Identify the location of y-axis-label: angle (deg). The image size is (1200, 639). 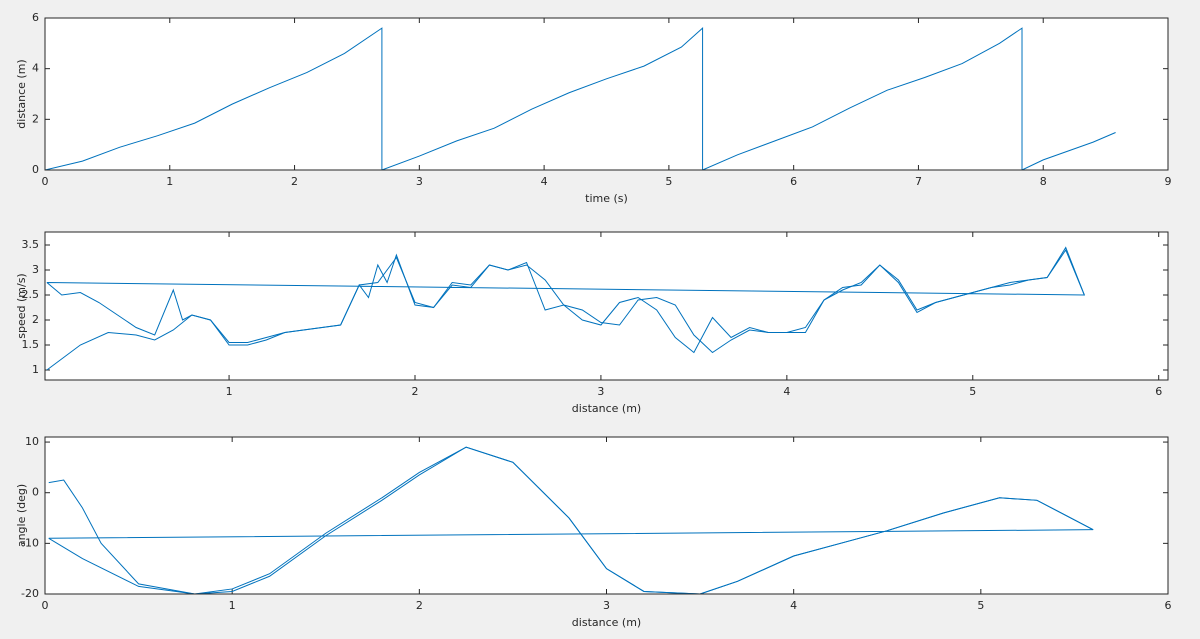
(21, 515).